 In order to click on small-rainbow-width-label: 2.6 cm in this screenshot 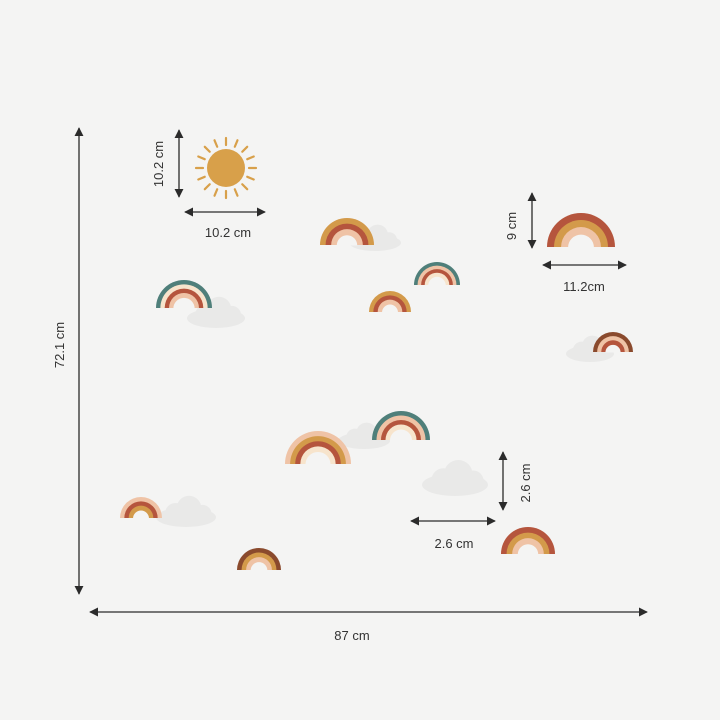, I will do `click(453, 543)`.